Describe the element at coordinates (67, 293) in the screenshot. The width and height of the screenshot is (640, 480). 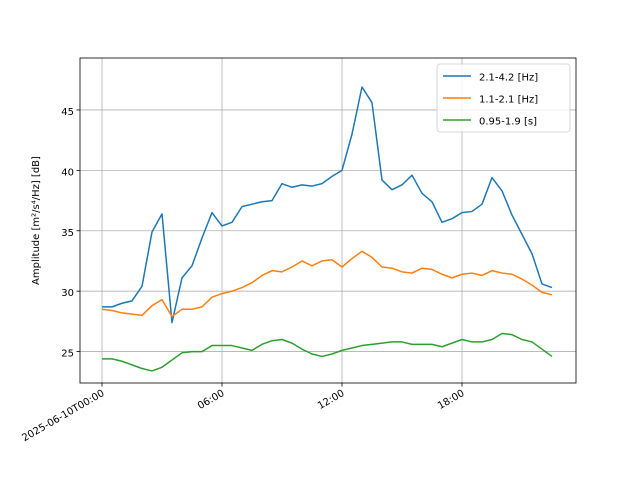
I see `y-tick-label: 30` at that location.